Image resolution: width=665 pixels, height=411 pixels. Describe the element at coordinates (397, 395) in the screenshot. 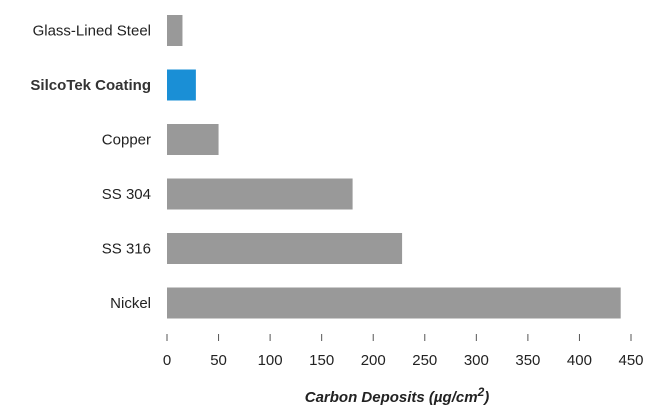

I see `x-axis-title: Carbon Deposits (µg/cm2)` at that location.